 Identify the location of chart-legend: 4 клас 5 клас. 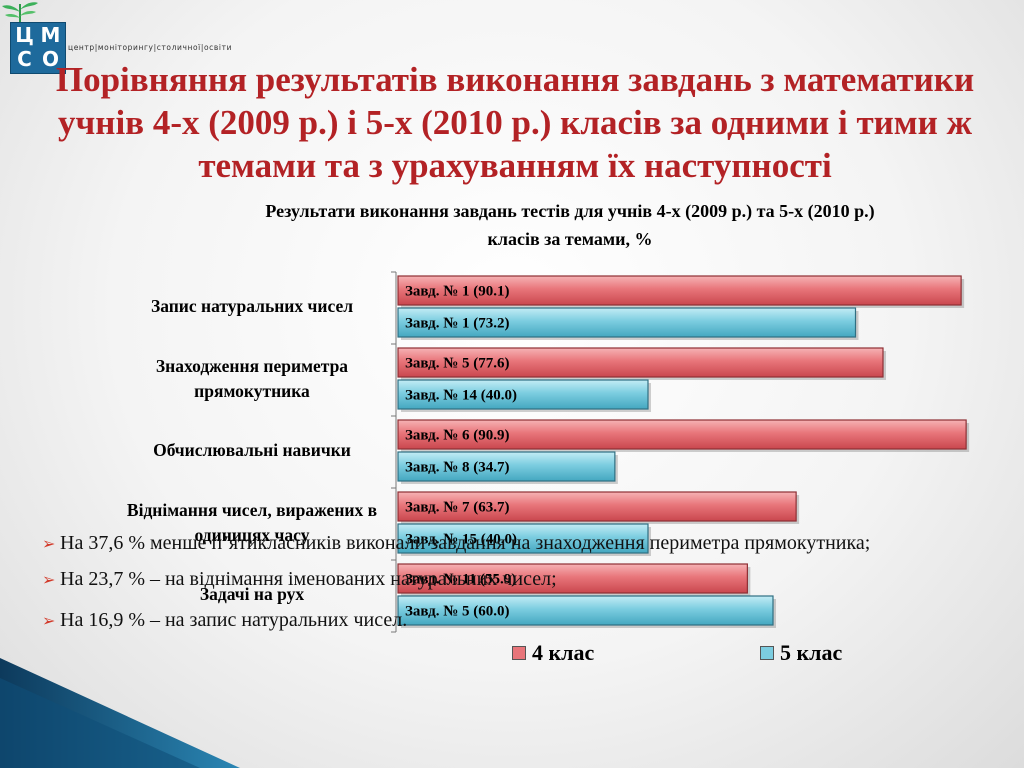
(712, 653).